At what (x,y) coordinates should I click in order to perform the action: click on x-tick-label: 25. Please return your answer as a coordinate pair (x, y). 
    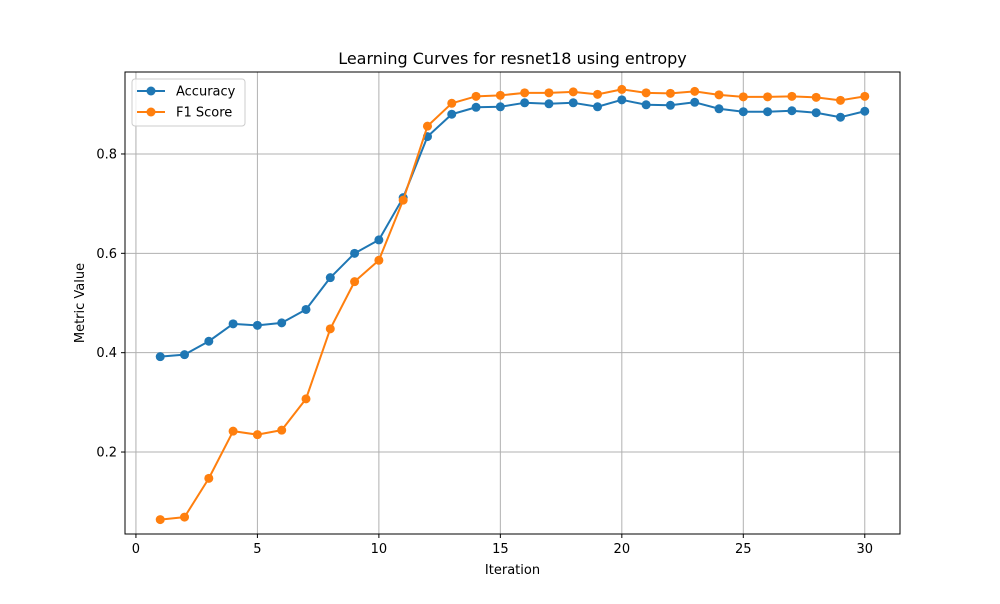
    Looking at the image, I should click on (743, 549).